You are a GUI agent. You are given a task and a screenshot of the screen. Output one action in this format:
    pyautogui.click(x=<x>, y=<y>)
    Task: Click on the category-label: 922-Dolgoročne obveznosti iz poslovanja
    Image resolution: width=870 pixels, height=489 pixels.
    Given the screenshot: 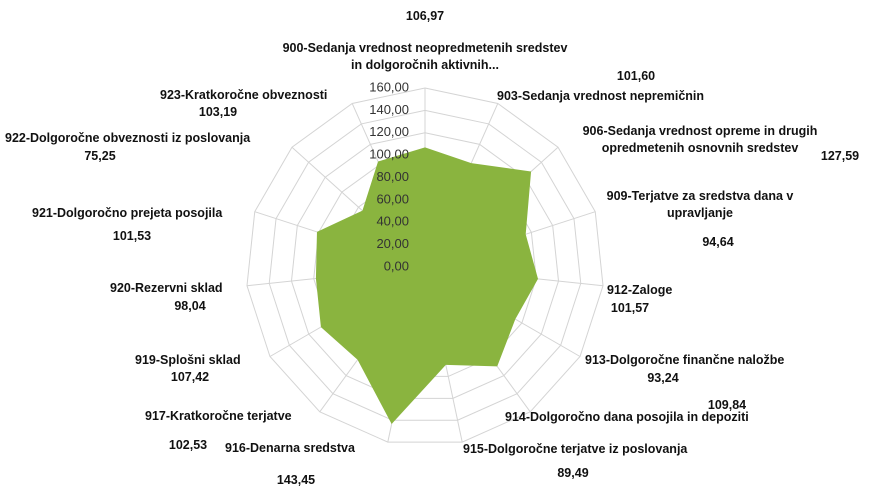 What is the action you would take?
    pyautogui.click(x=128, y=138)
    